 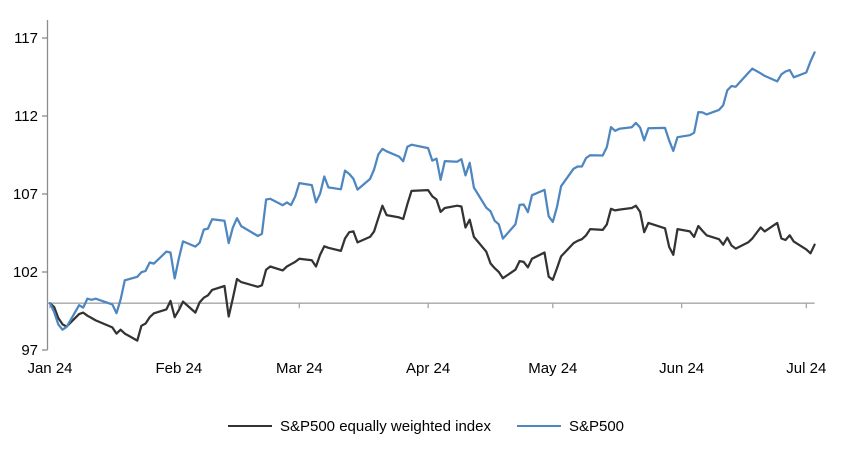 I want to click on chart-legend: S&P500 equally weighted index S&P500, so click(x=426, y=426).